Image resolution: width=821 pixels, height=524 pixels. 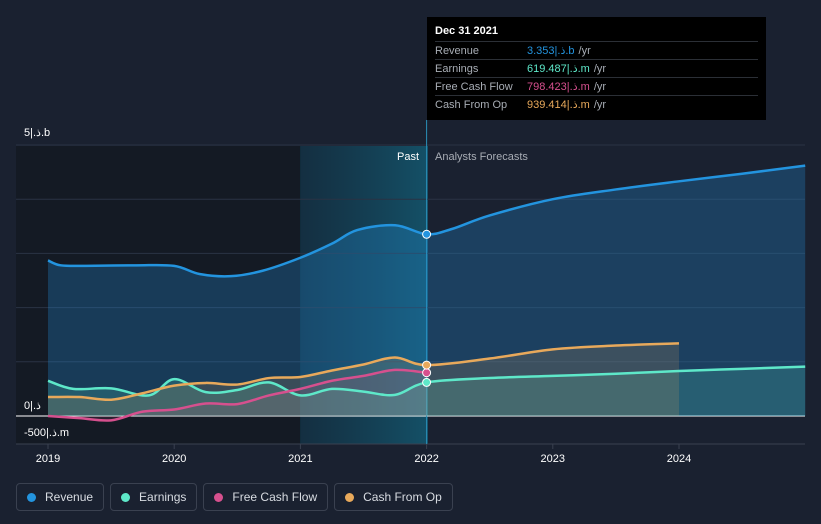 What do you see at coordinates (163, 497) in the screenshot?
I see `legend-label: Earnings` at bounding box center [163, 497].